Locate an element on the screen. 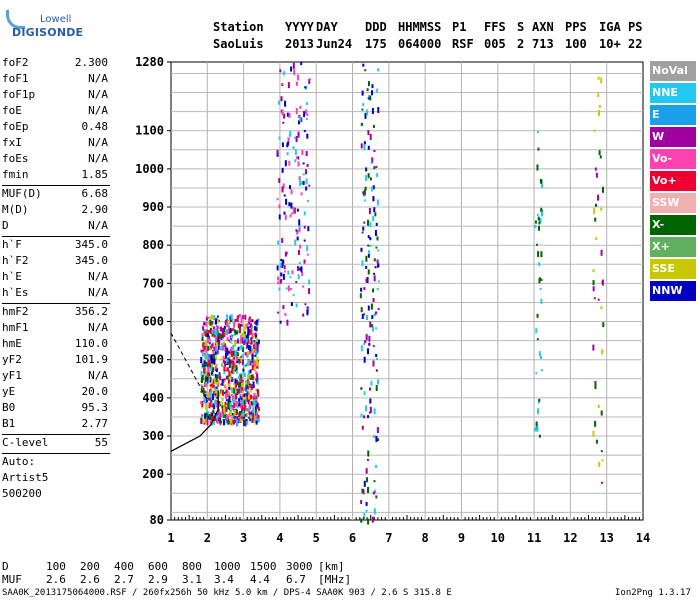 The width and height of the screenshot is (700, 600). y-tick-label: 80 is located at coordinates (157, 520).